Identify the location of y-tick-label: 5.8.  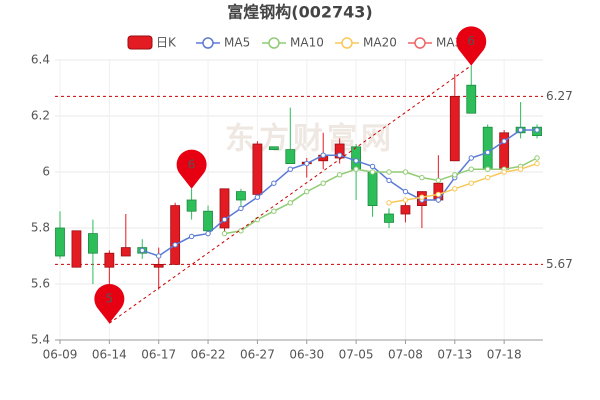
(40, 228).